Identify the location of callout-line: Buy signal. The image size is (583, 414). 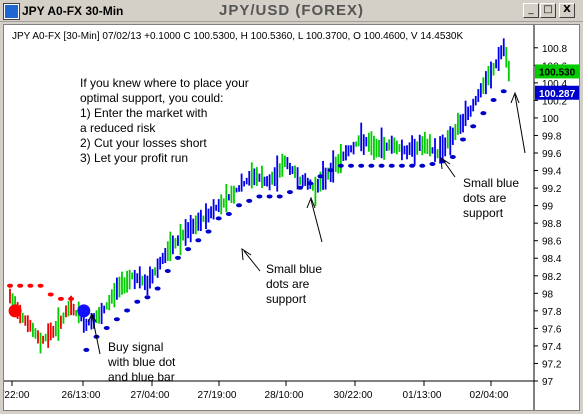
(135, 347).